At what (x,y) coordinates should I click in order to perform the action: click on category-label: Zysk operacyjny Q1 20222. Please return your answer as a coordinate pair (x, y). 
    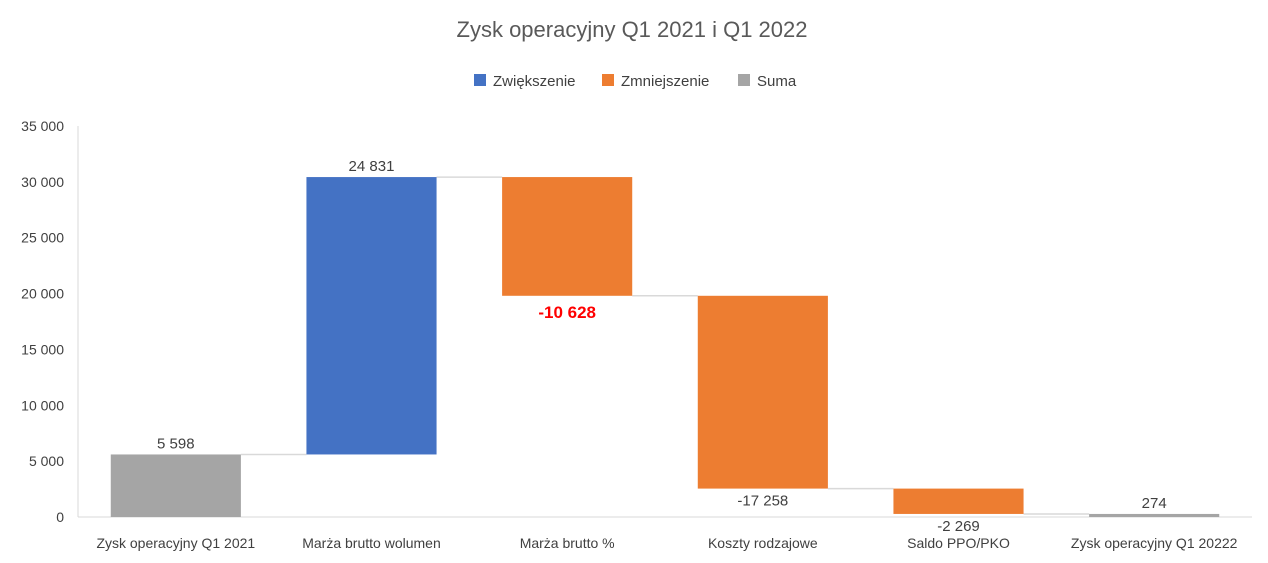
    Looking at the image, I should click on (1154, 543).